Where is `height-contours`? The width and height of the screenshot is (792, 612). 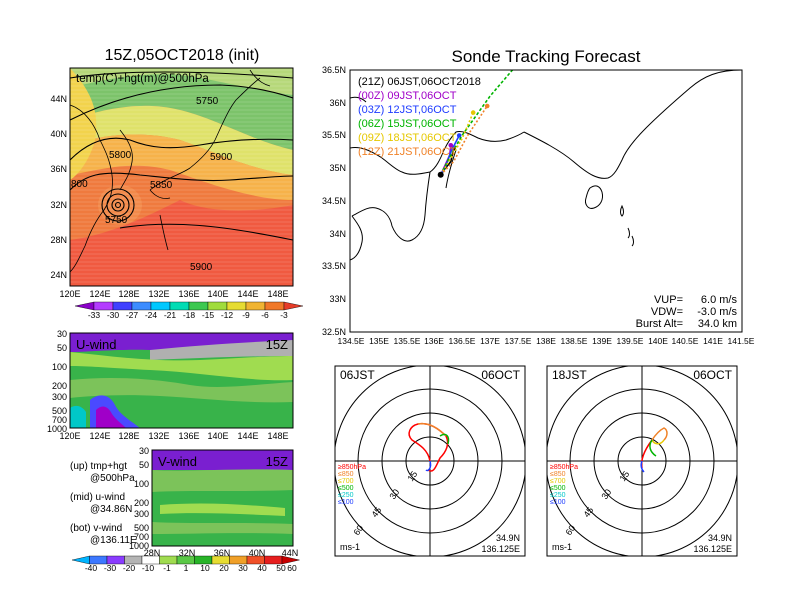 height-contours is located at coordinates (181, 156).